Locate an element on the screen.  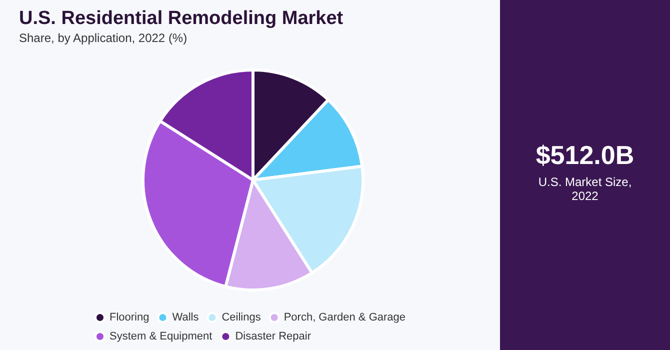
legend-label: Walls is located at coordinates (186, 318).